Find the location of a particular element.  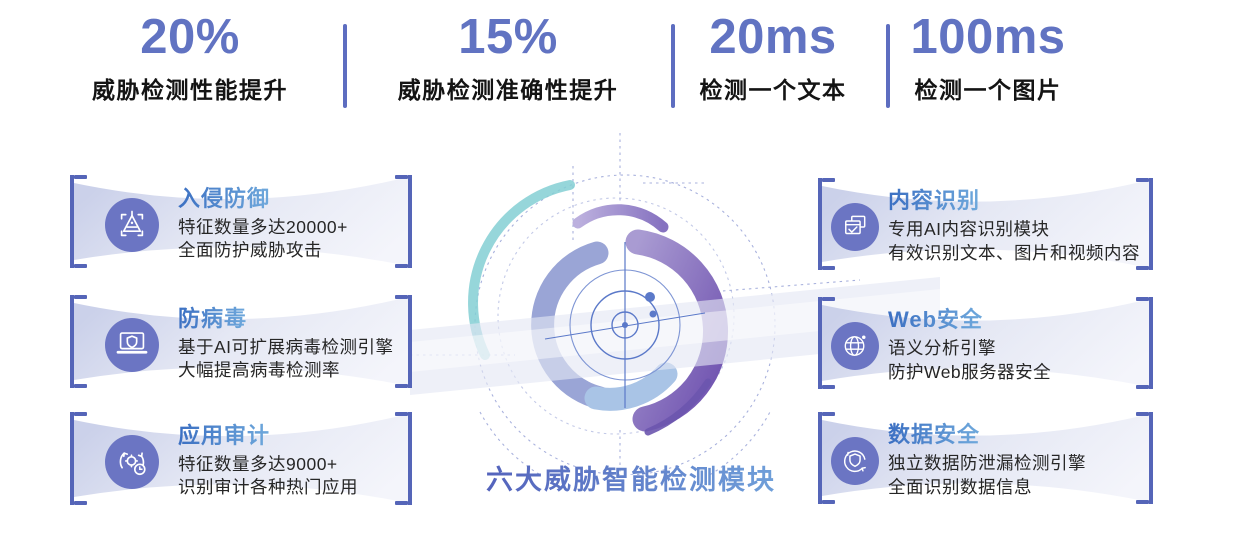

module-line: 识别审计各种热门应用 is located at coordinates (268, 487).